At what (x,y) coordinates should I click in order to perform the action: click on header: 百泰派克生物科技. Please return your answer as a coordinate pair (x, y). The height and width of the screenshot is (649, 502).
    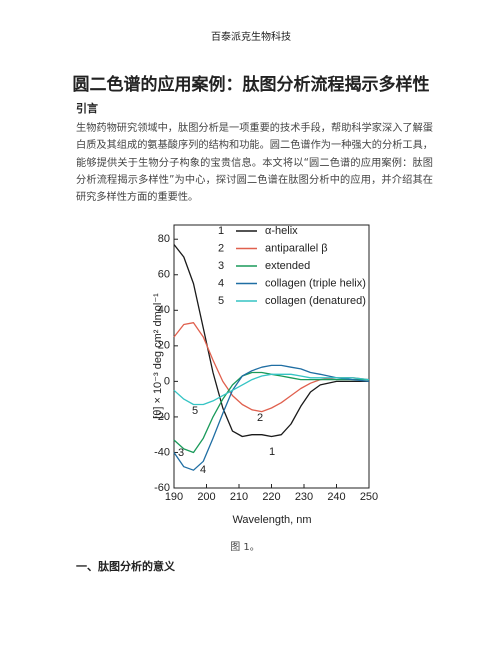
    Looking at the image, I should click on (251, 37).